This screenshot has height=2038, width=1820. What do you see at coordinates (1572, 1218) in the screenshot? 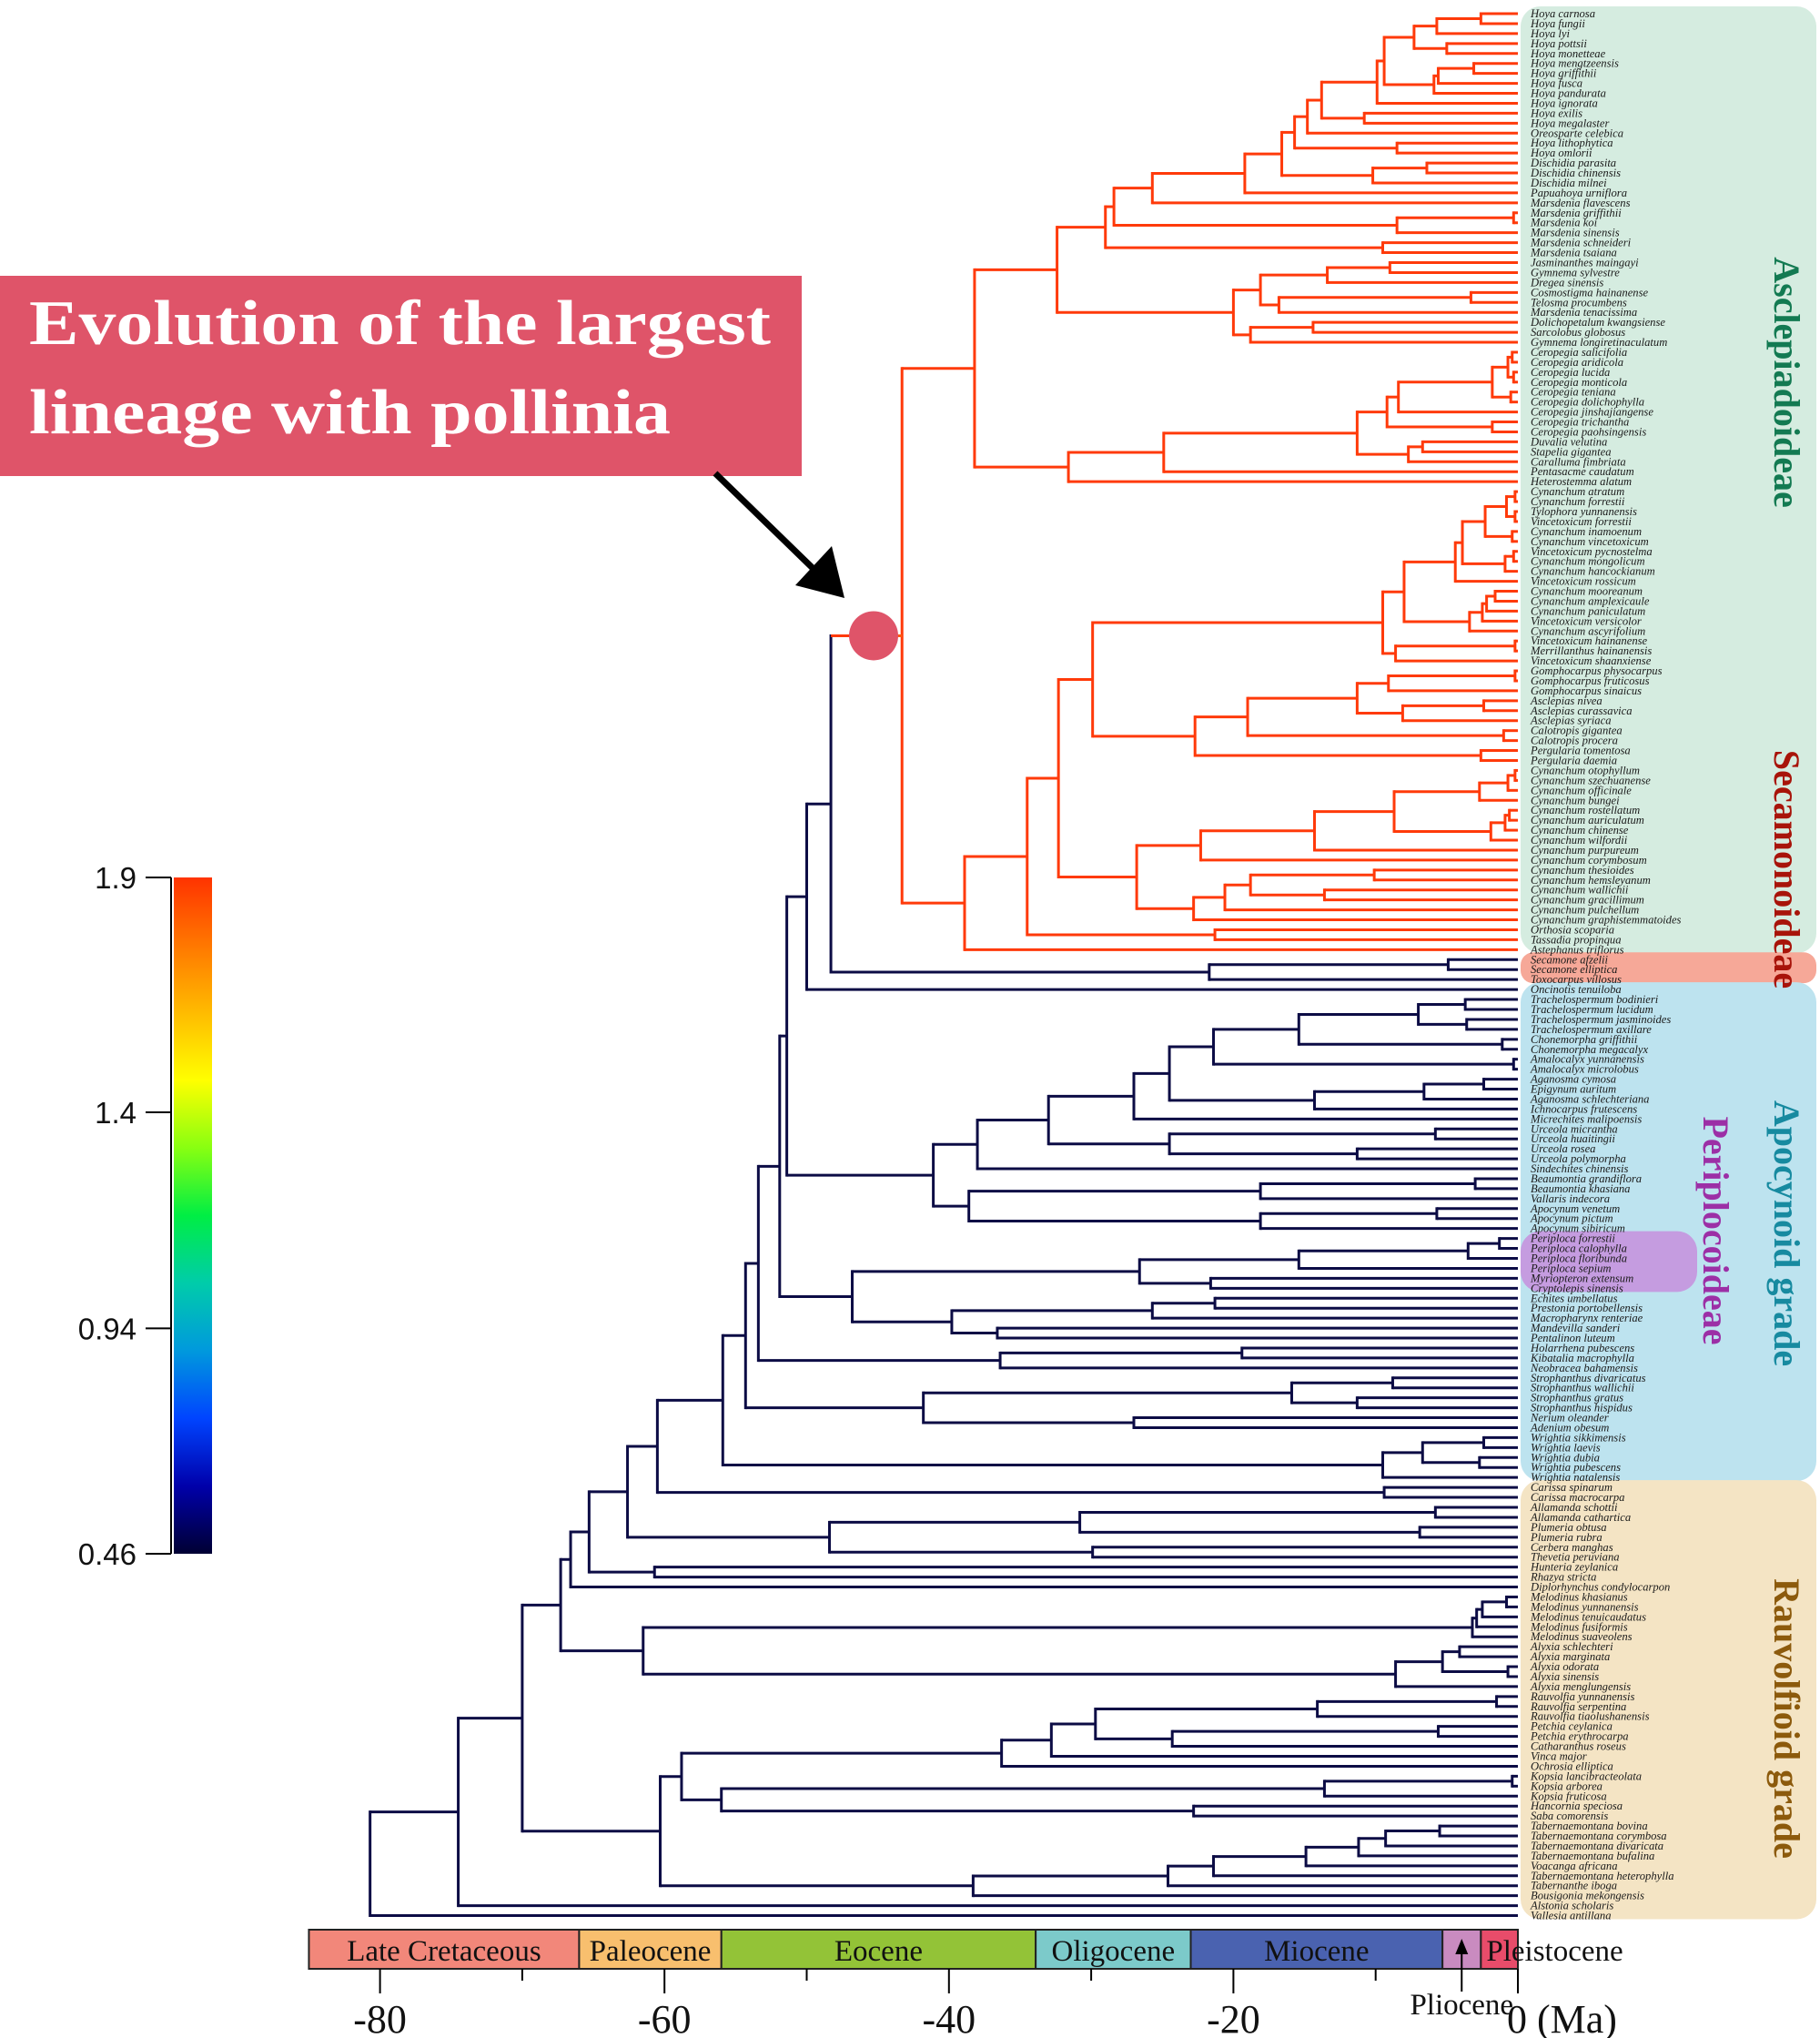
I see `tip-label: Apocynum pictum` at bounding box center [1572, 1218].